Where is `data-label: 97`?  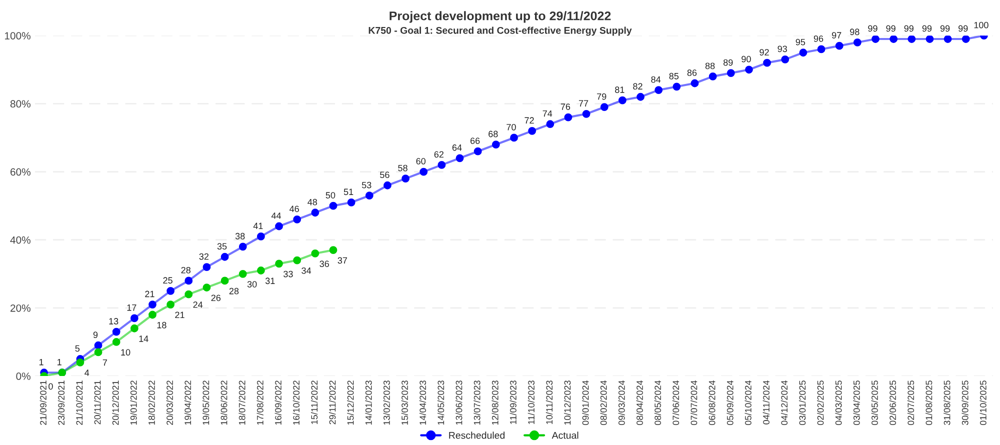 data-label: 97 is located at coordinates (837, 35).